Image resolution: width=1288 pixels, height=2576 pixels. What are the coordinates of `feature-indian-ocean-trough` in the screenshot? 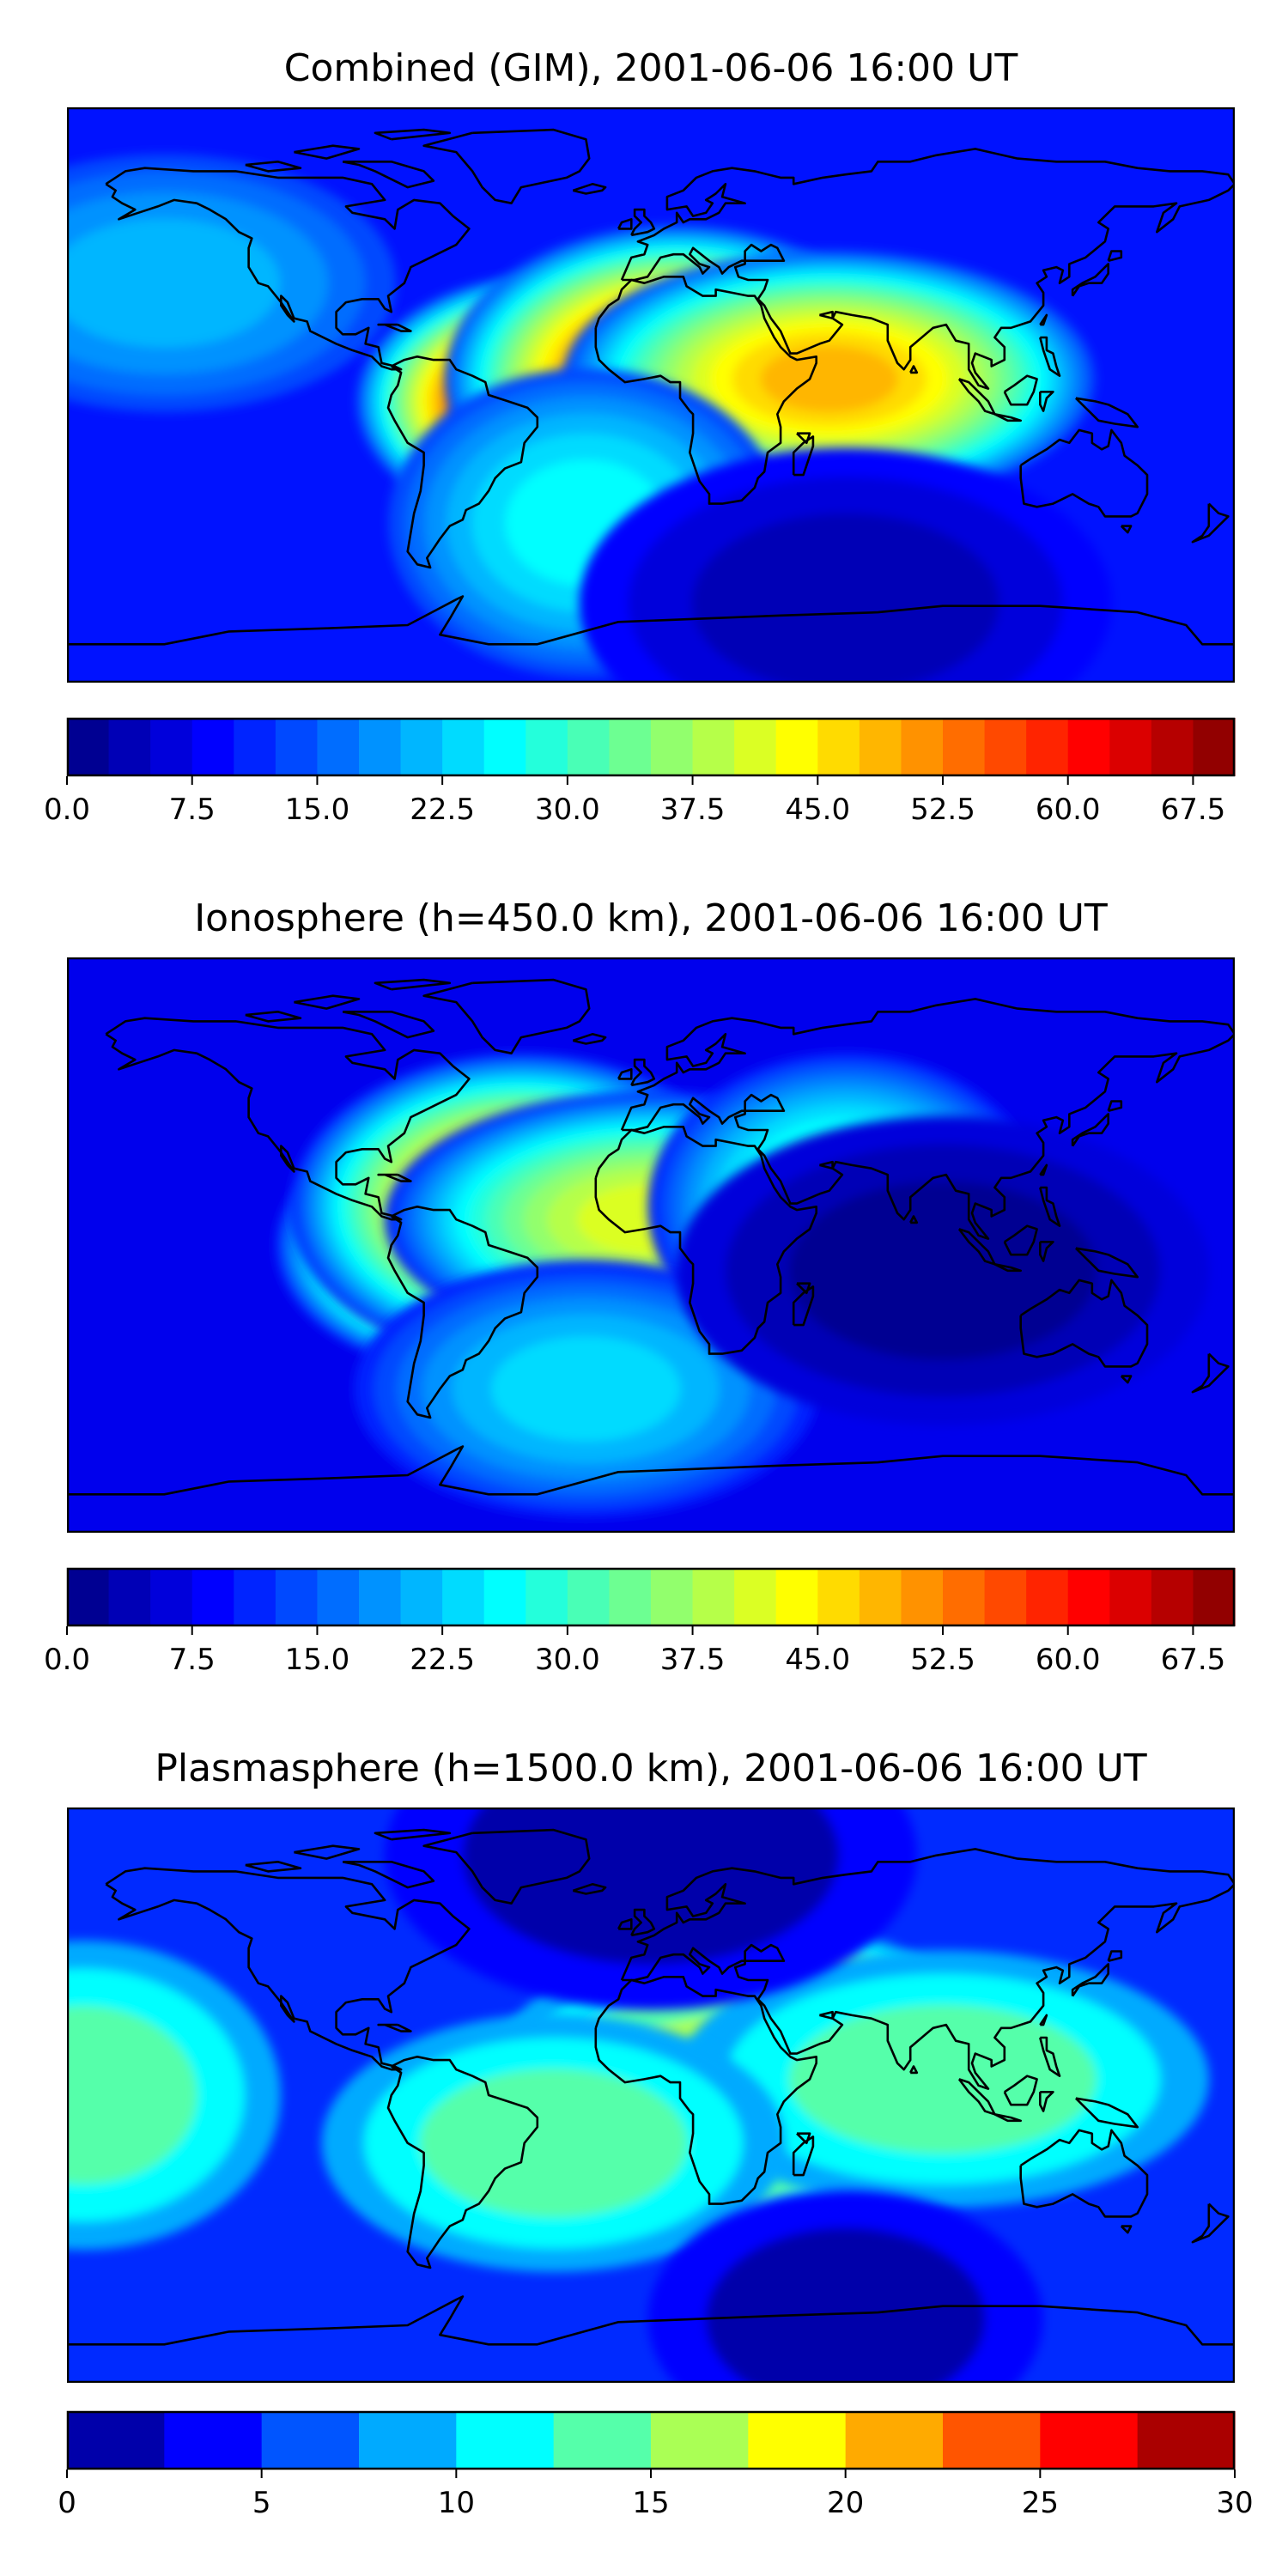 It's located at (943, 1270).